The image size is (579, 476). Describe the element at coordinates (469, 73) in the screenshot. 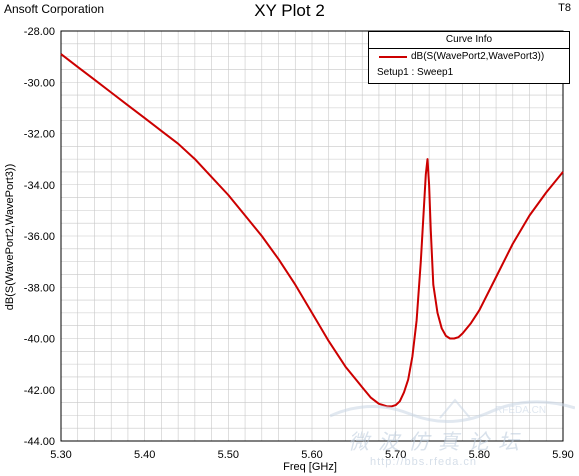

I see `legend-setup-row: Setup1 : Sweep1` at that location.